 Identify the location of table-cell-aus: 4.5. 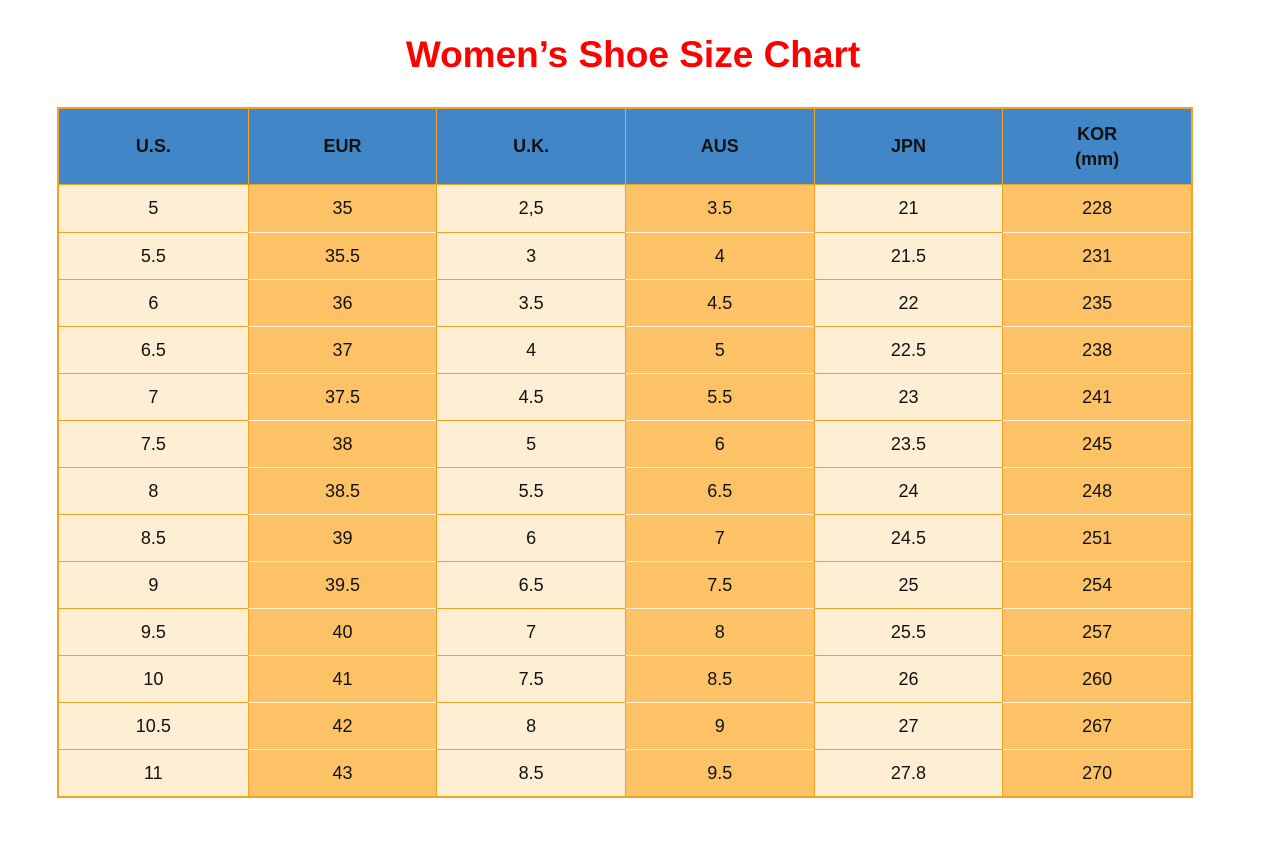
(719, 302).